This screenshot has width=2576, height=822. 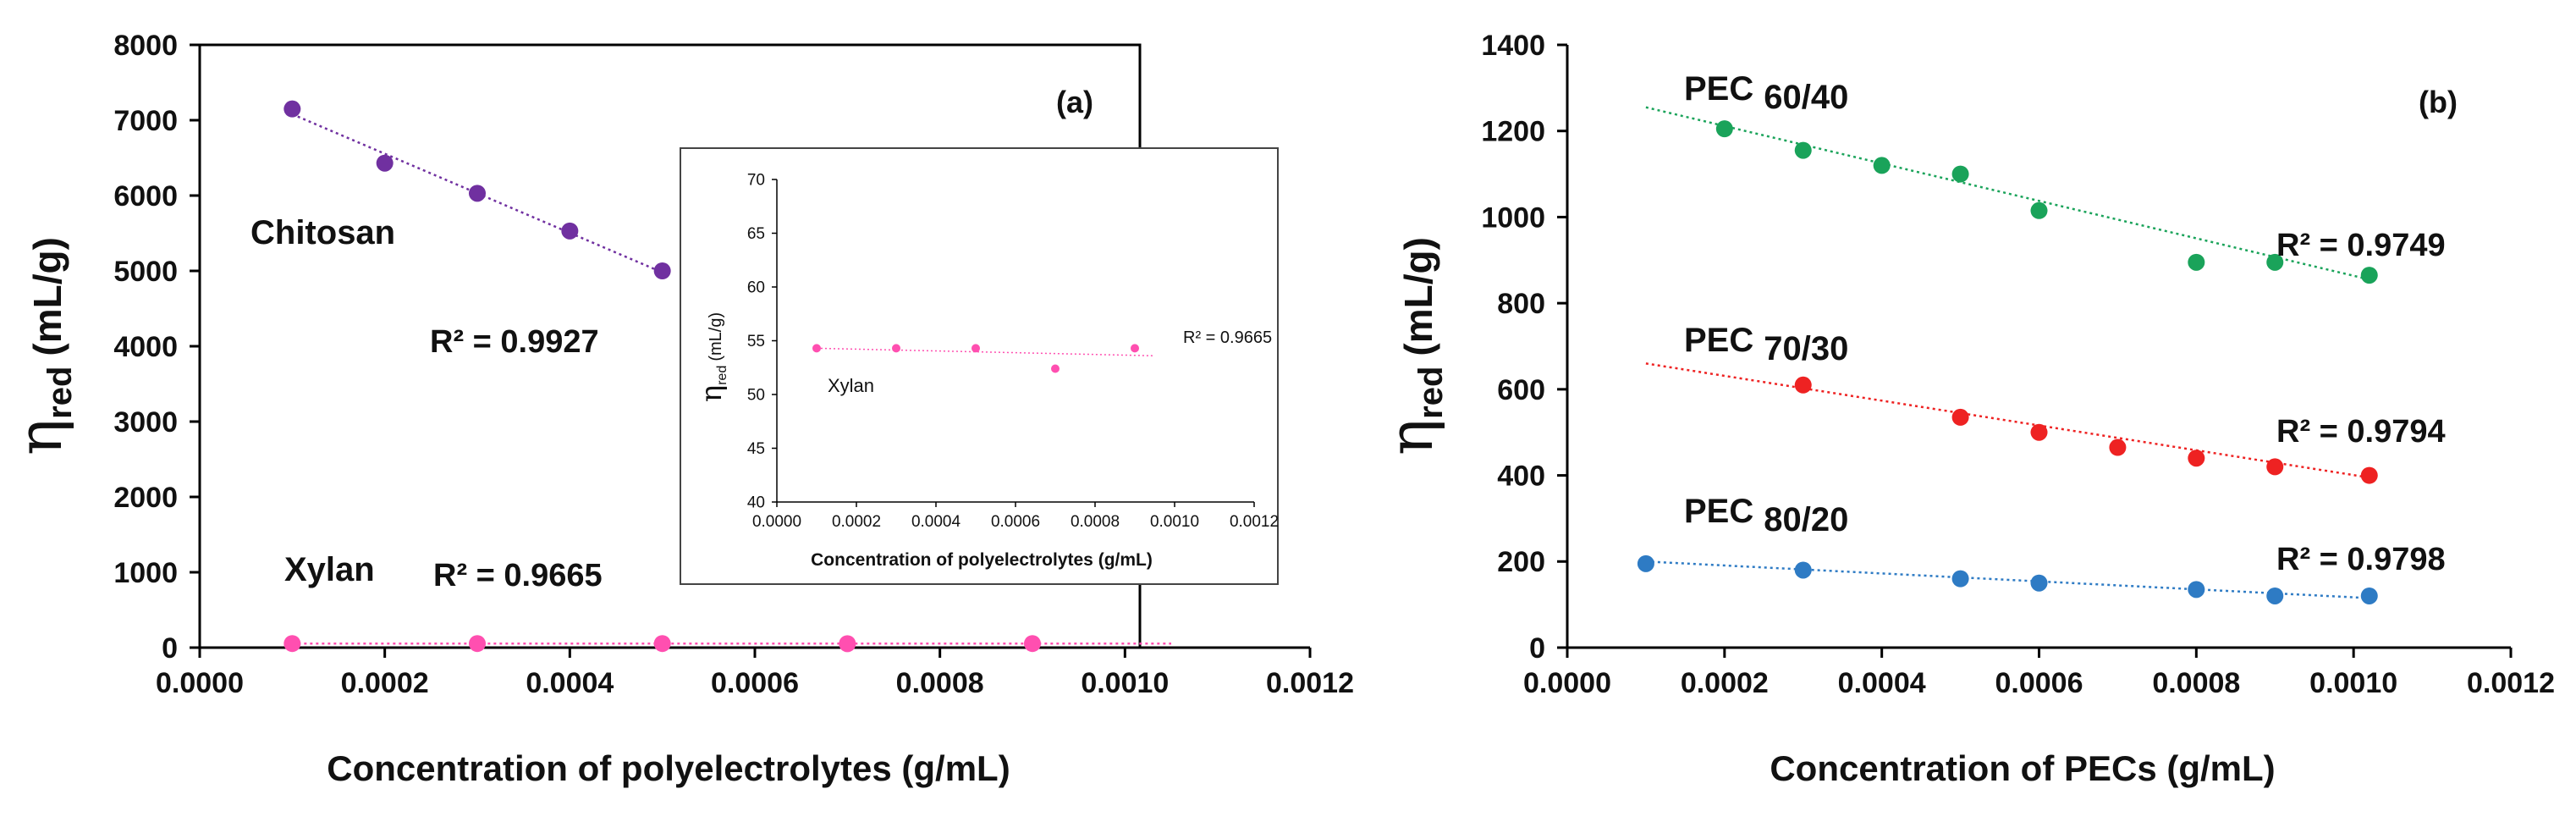 I want to click on pec-70-30-label: PEC 70/30, so click(x=1766, y=345).